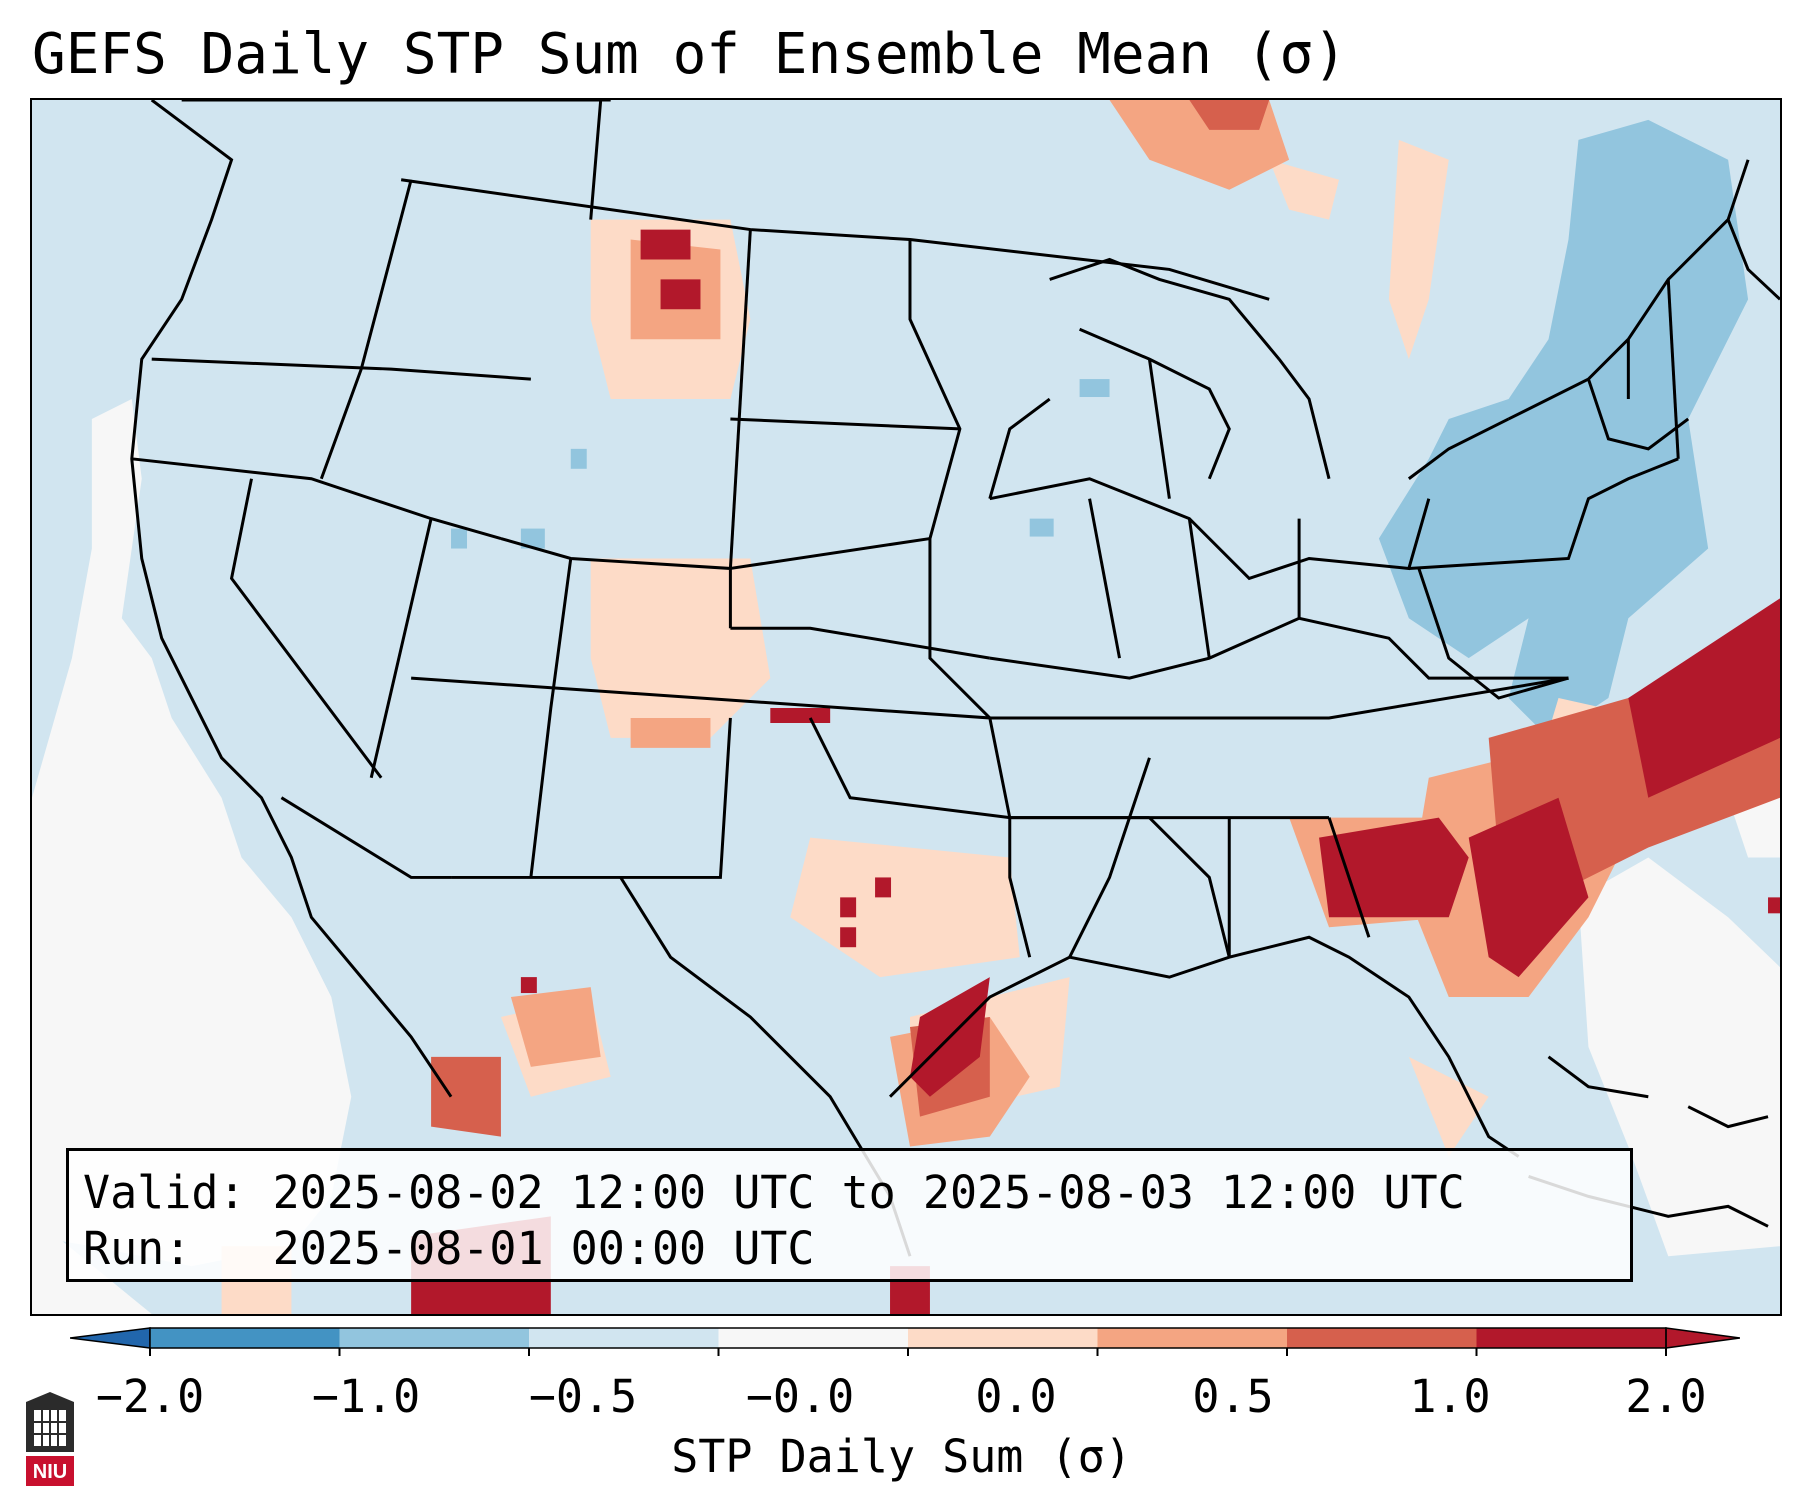  Describe the element at coordinates (366, 1396) in the screenshot. I see `colorbar-tick-label: −1.0` at that location.